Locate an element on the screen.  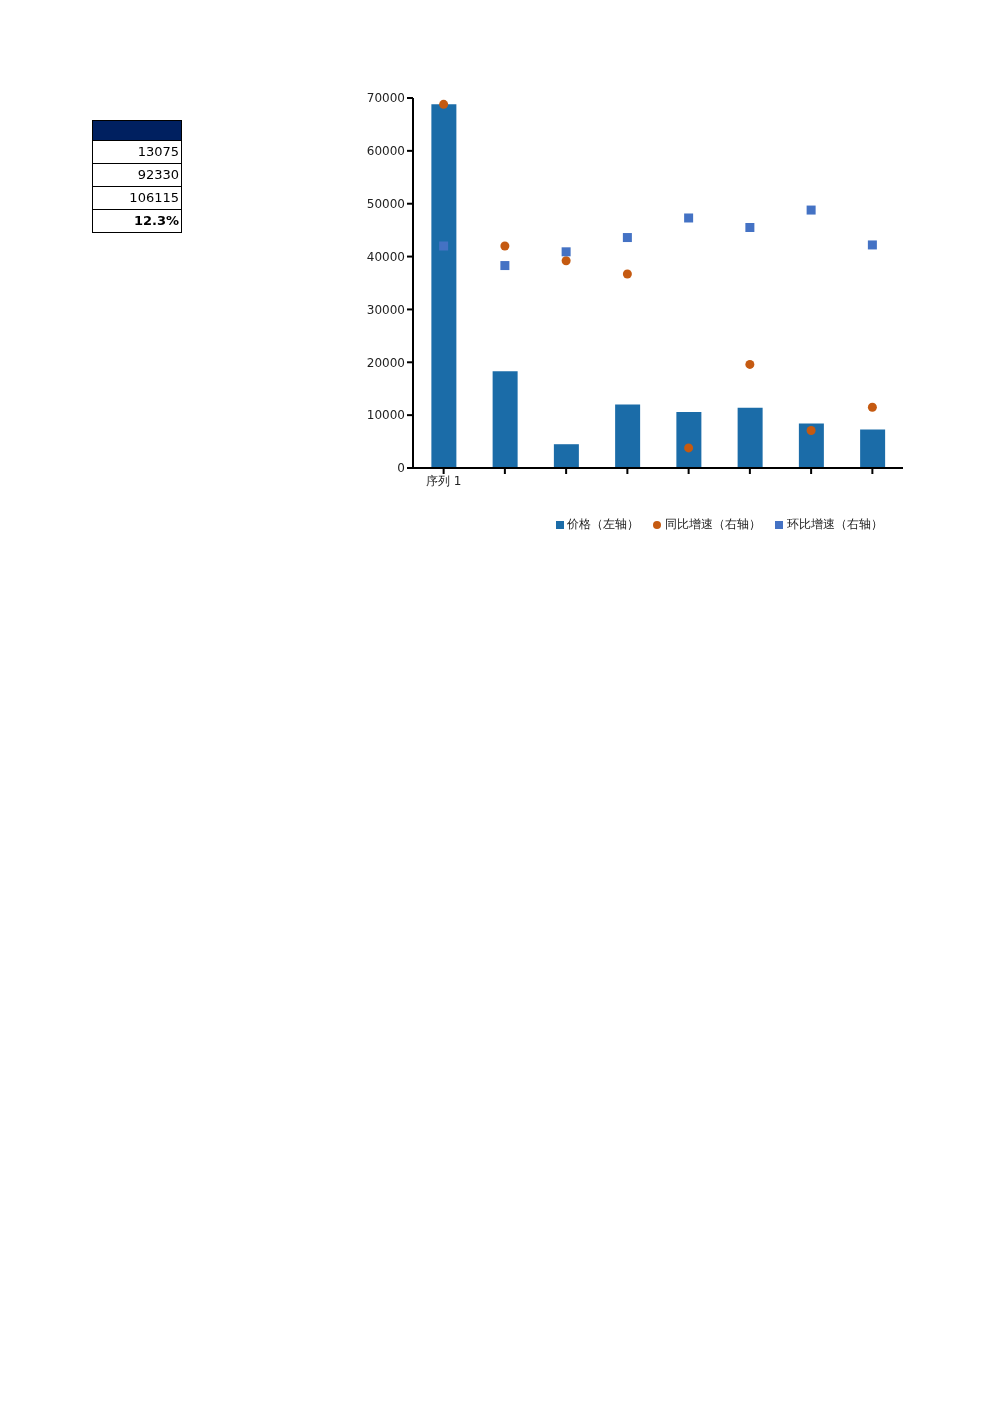
y-tick-label: 60000 is located at coordinates (385, 151).